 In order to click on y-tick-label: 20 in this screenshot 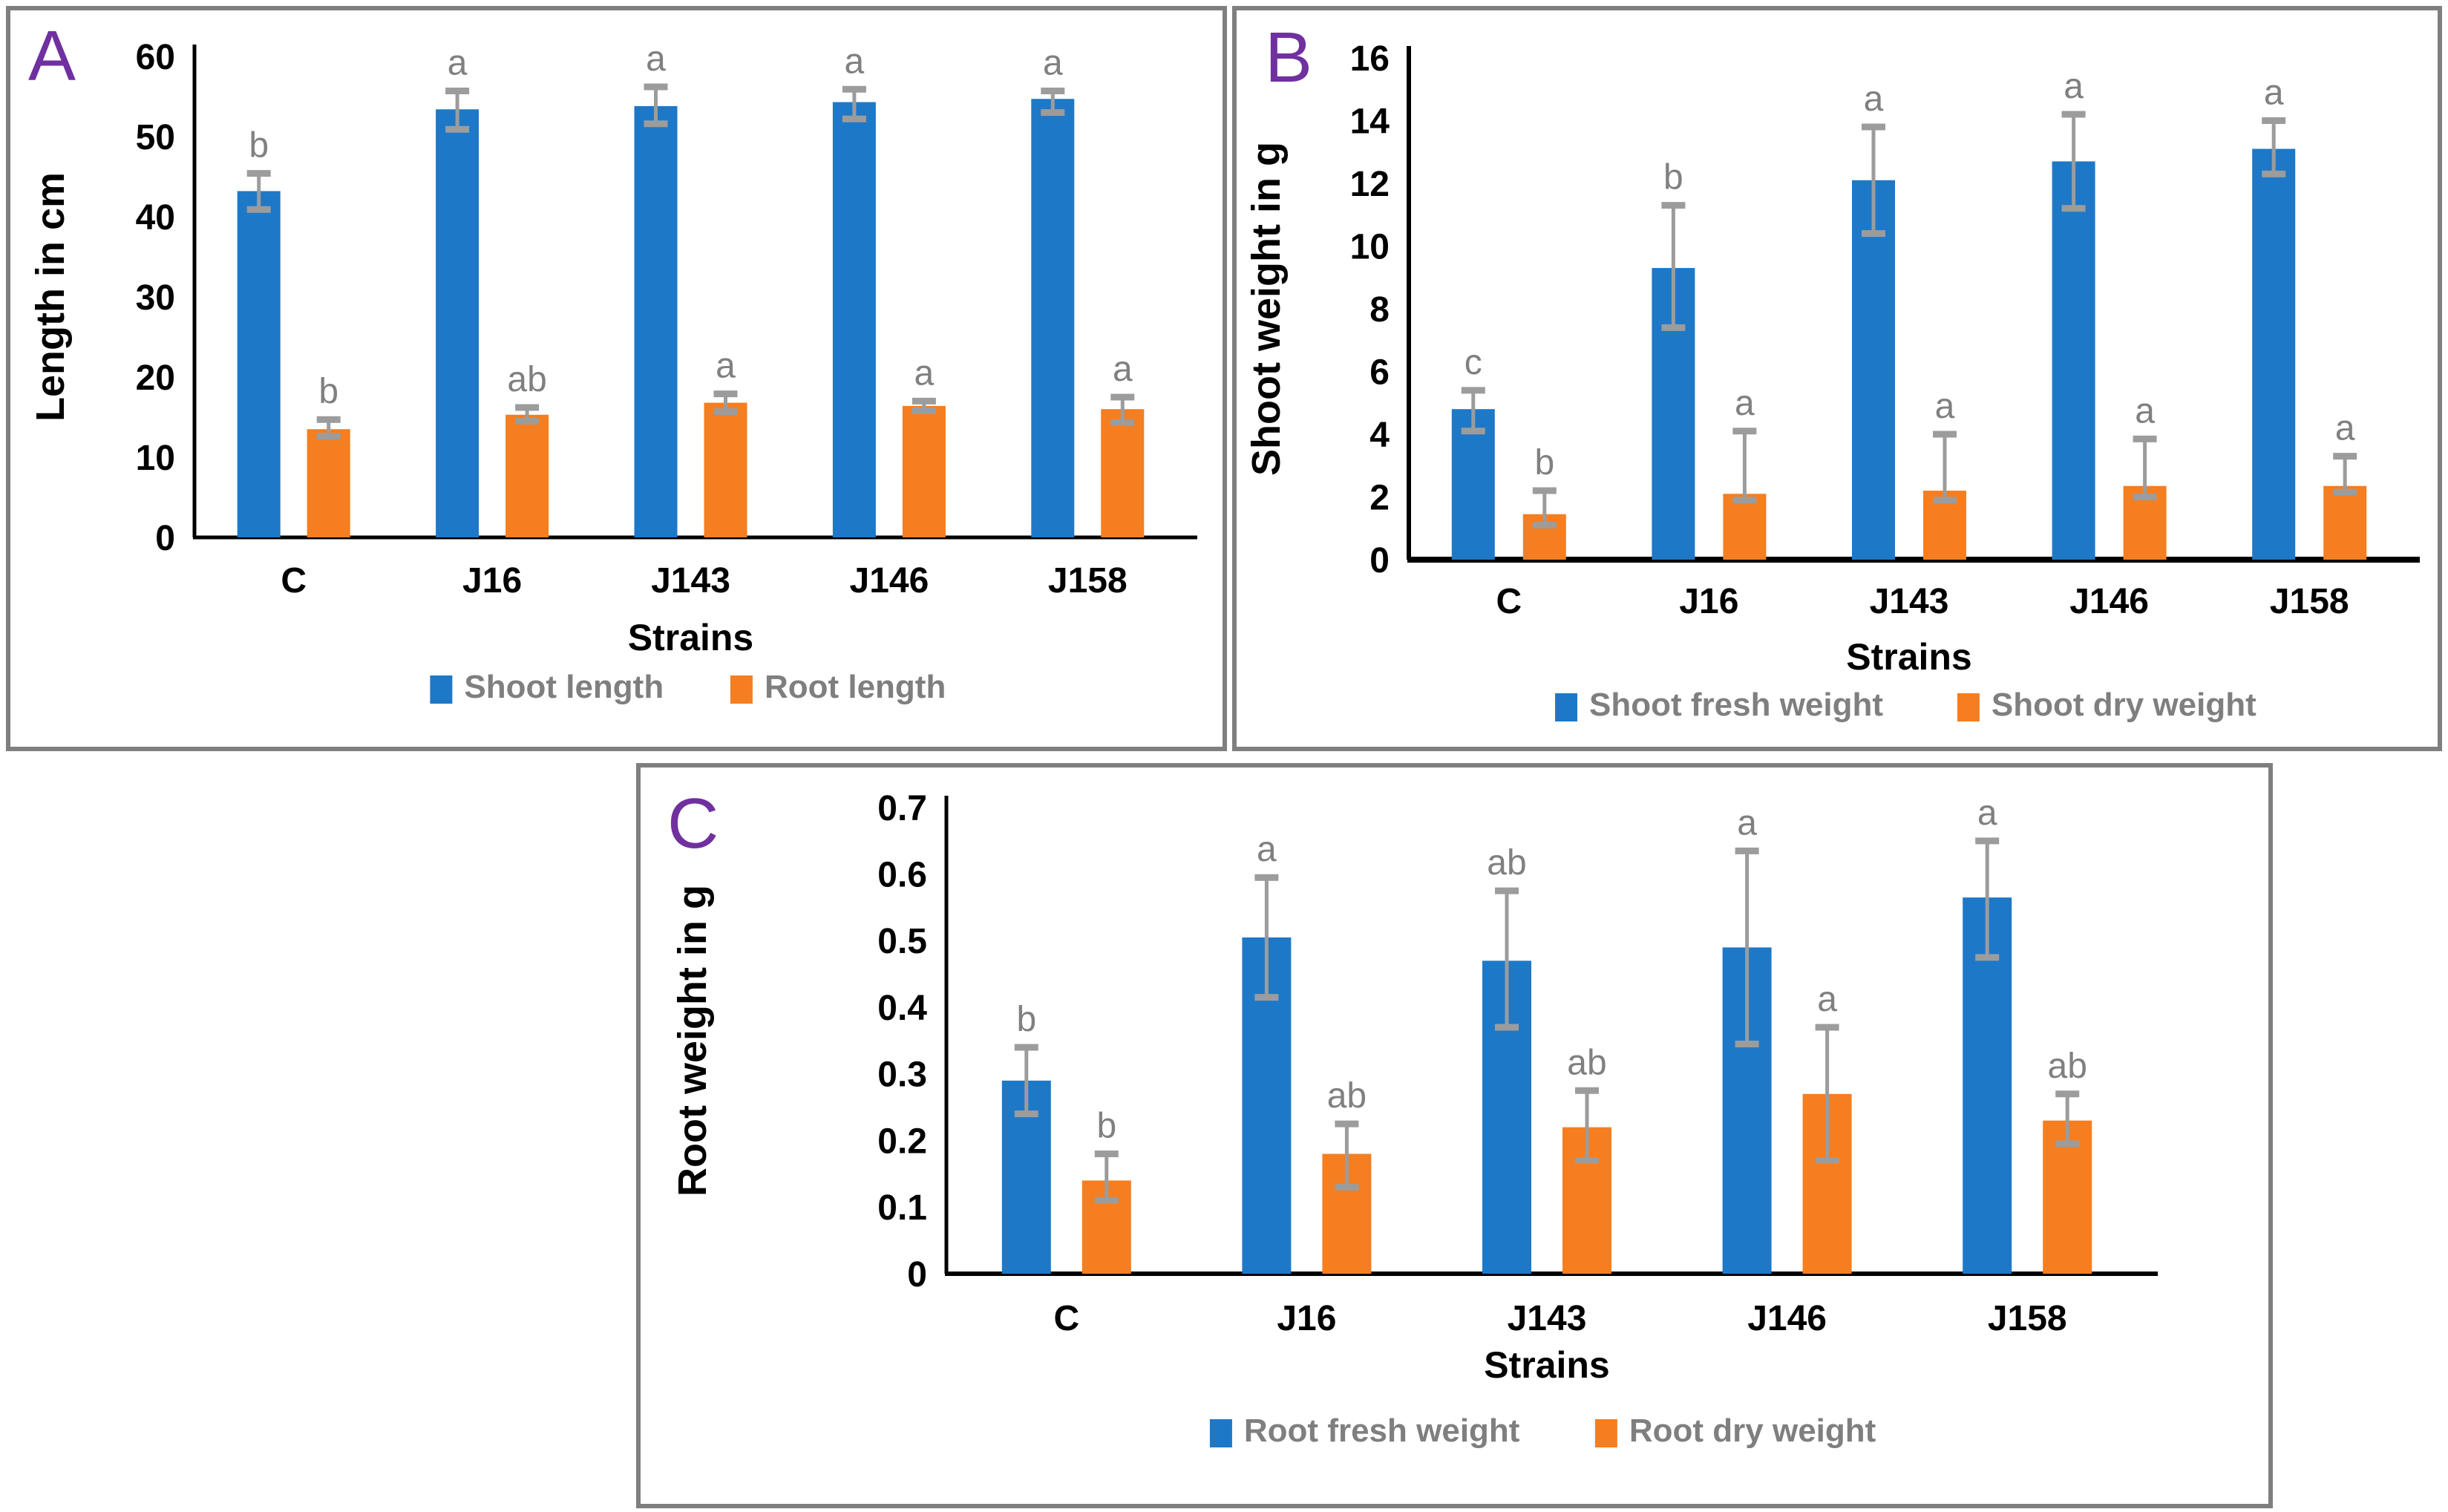, I will do `click(156, 379)`.